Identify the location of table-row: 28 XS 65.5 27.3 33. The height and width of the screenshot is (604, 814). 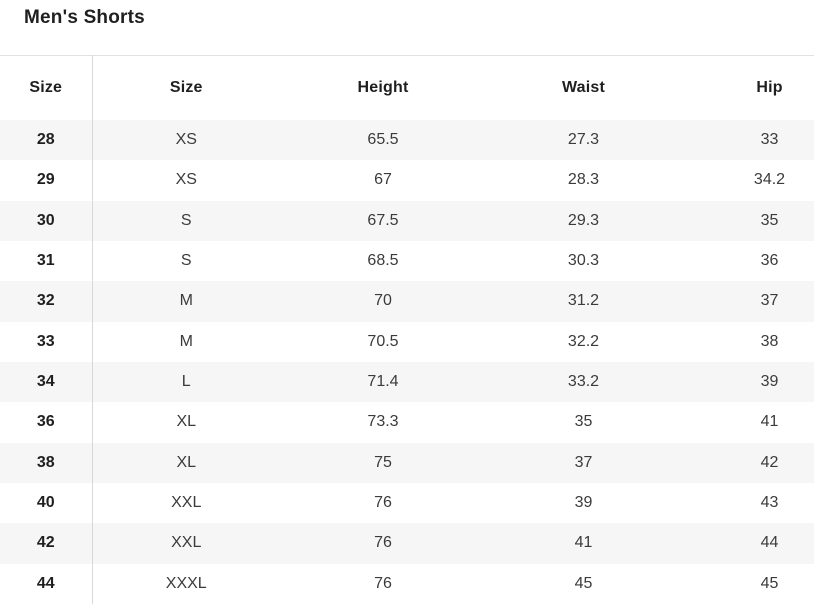
(407, 140).